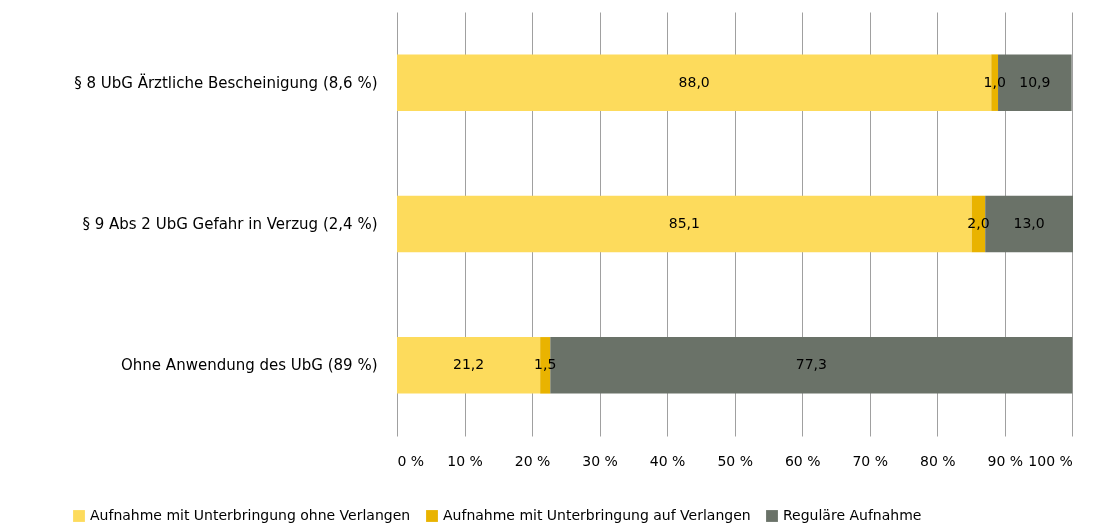 The image size is (1102, 531). Describe the element at coordinates (1050, 460) in the screenshot. I see `x-tick-label: 100 %` at that location.